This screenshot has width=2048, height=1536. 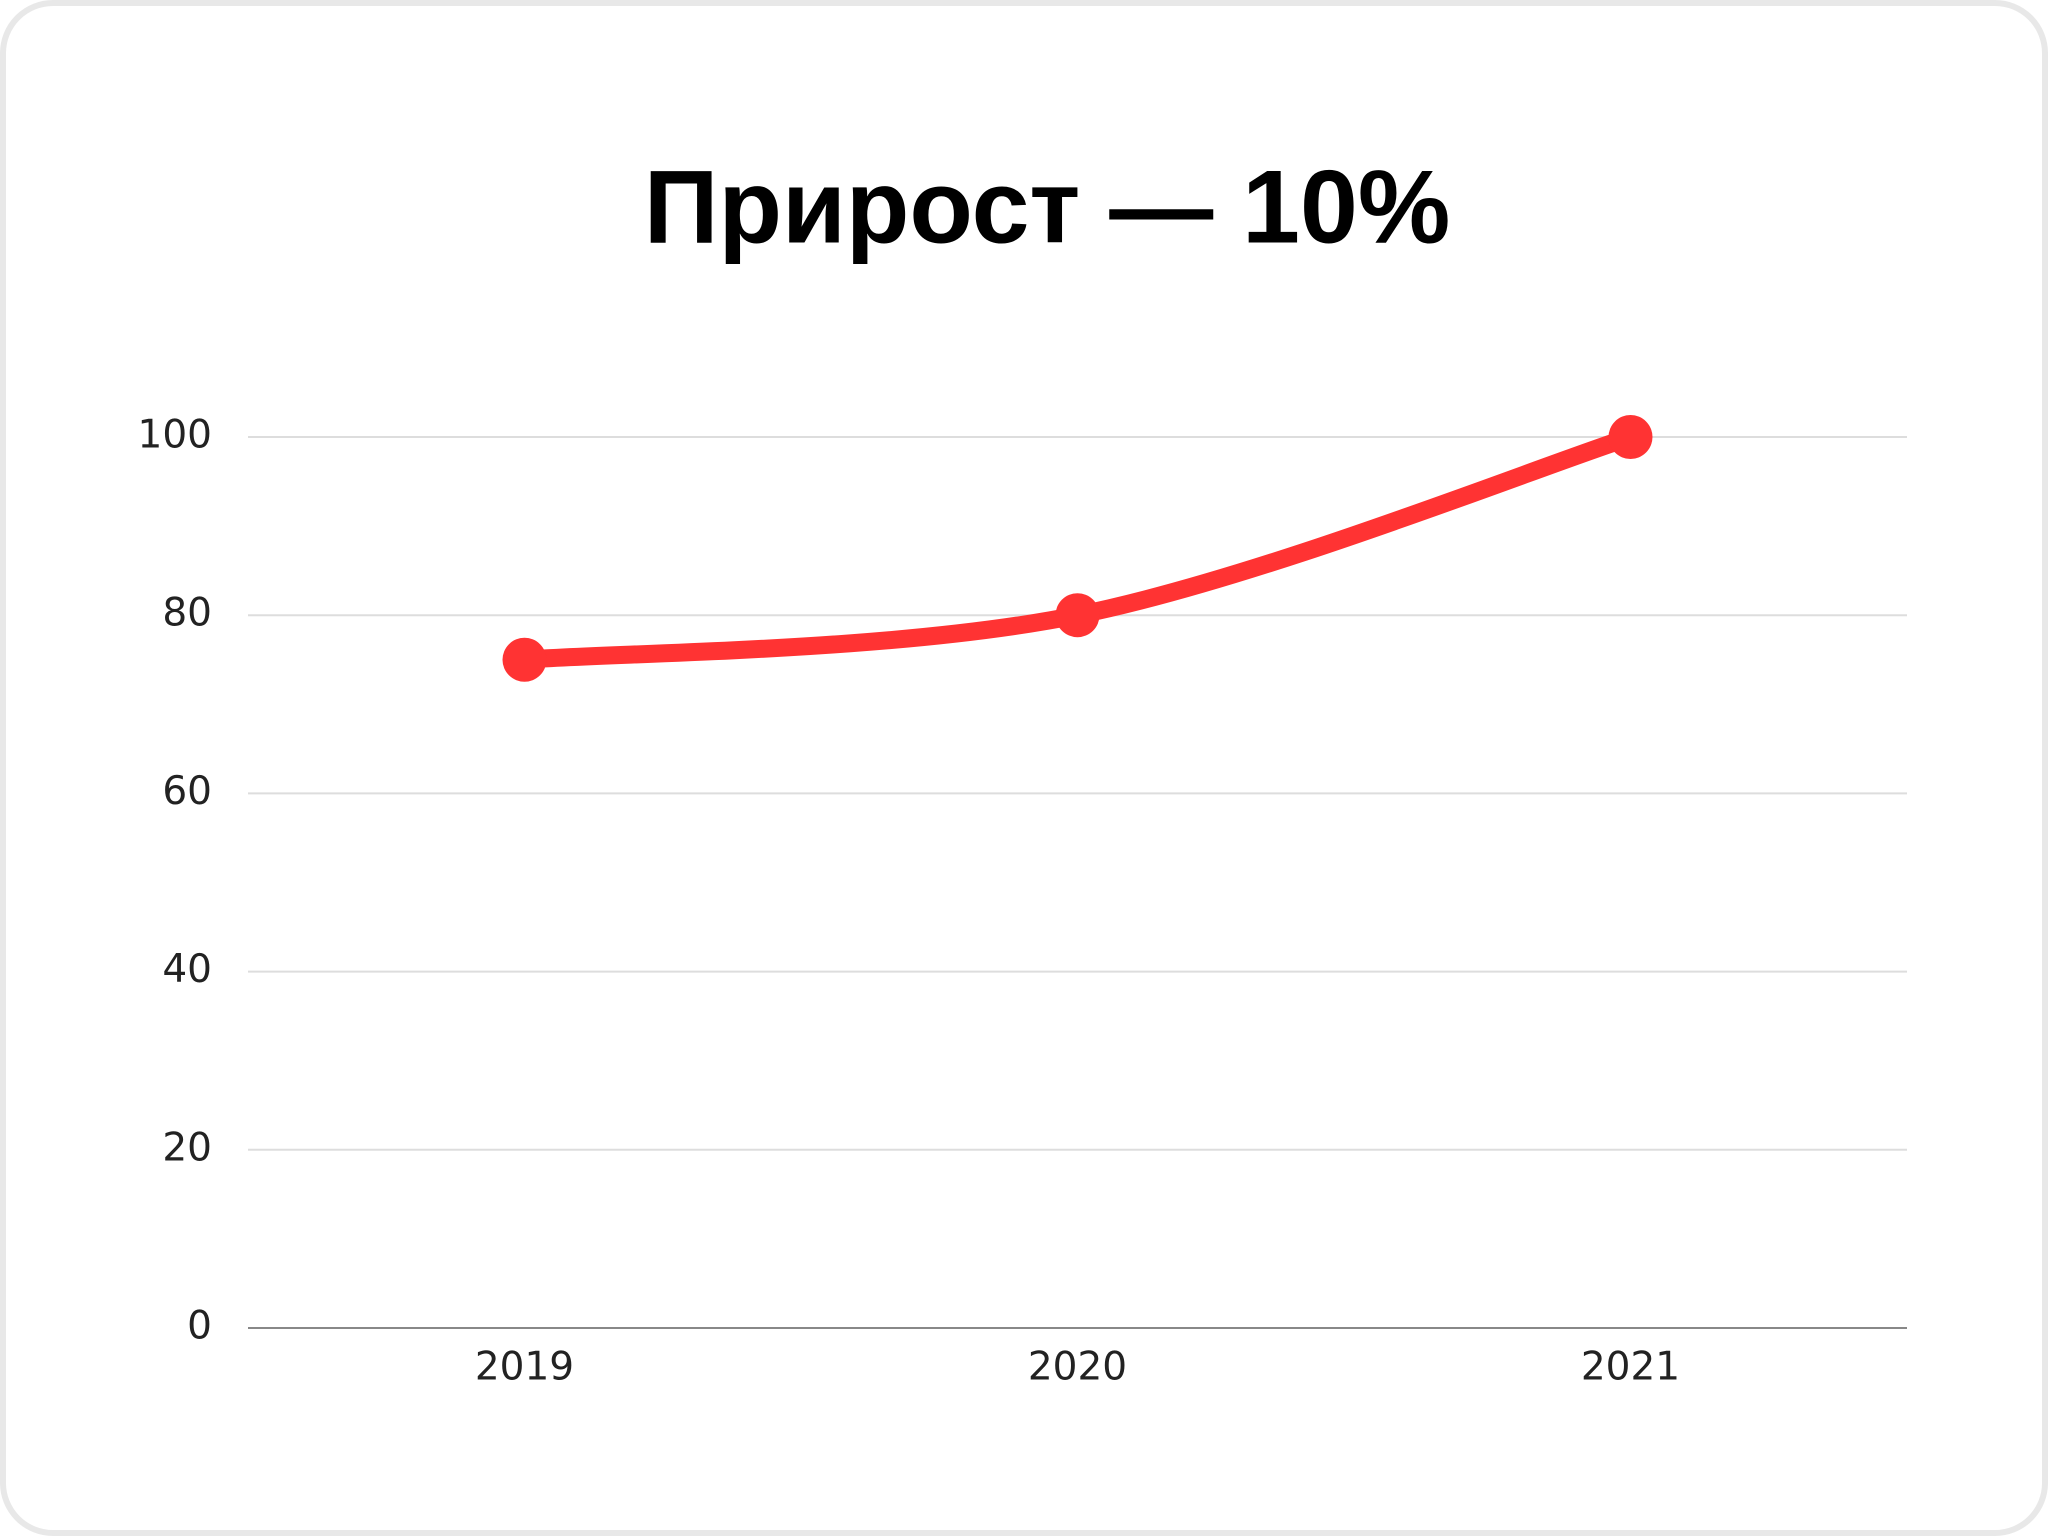 What do you see at coordinates (524, 1367) in the screenshot?
I see `x-tick-label: 2019` at bounding box center [524, 1367].